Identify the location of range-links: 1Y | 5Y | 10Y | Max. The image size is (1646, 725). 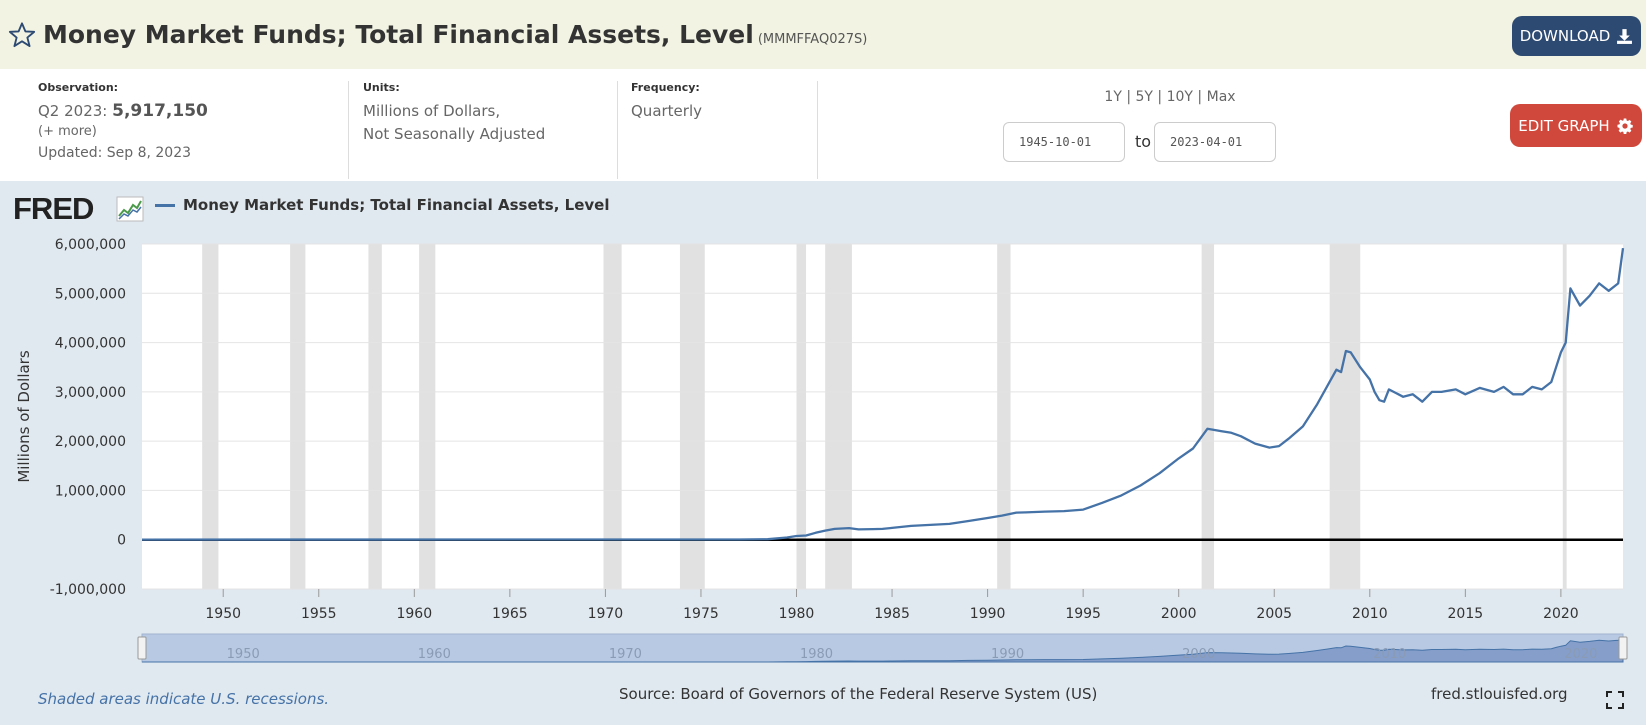
(1170, 97).